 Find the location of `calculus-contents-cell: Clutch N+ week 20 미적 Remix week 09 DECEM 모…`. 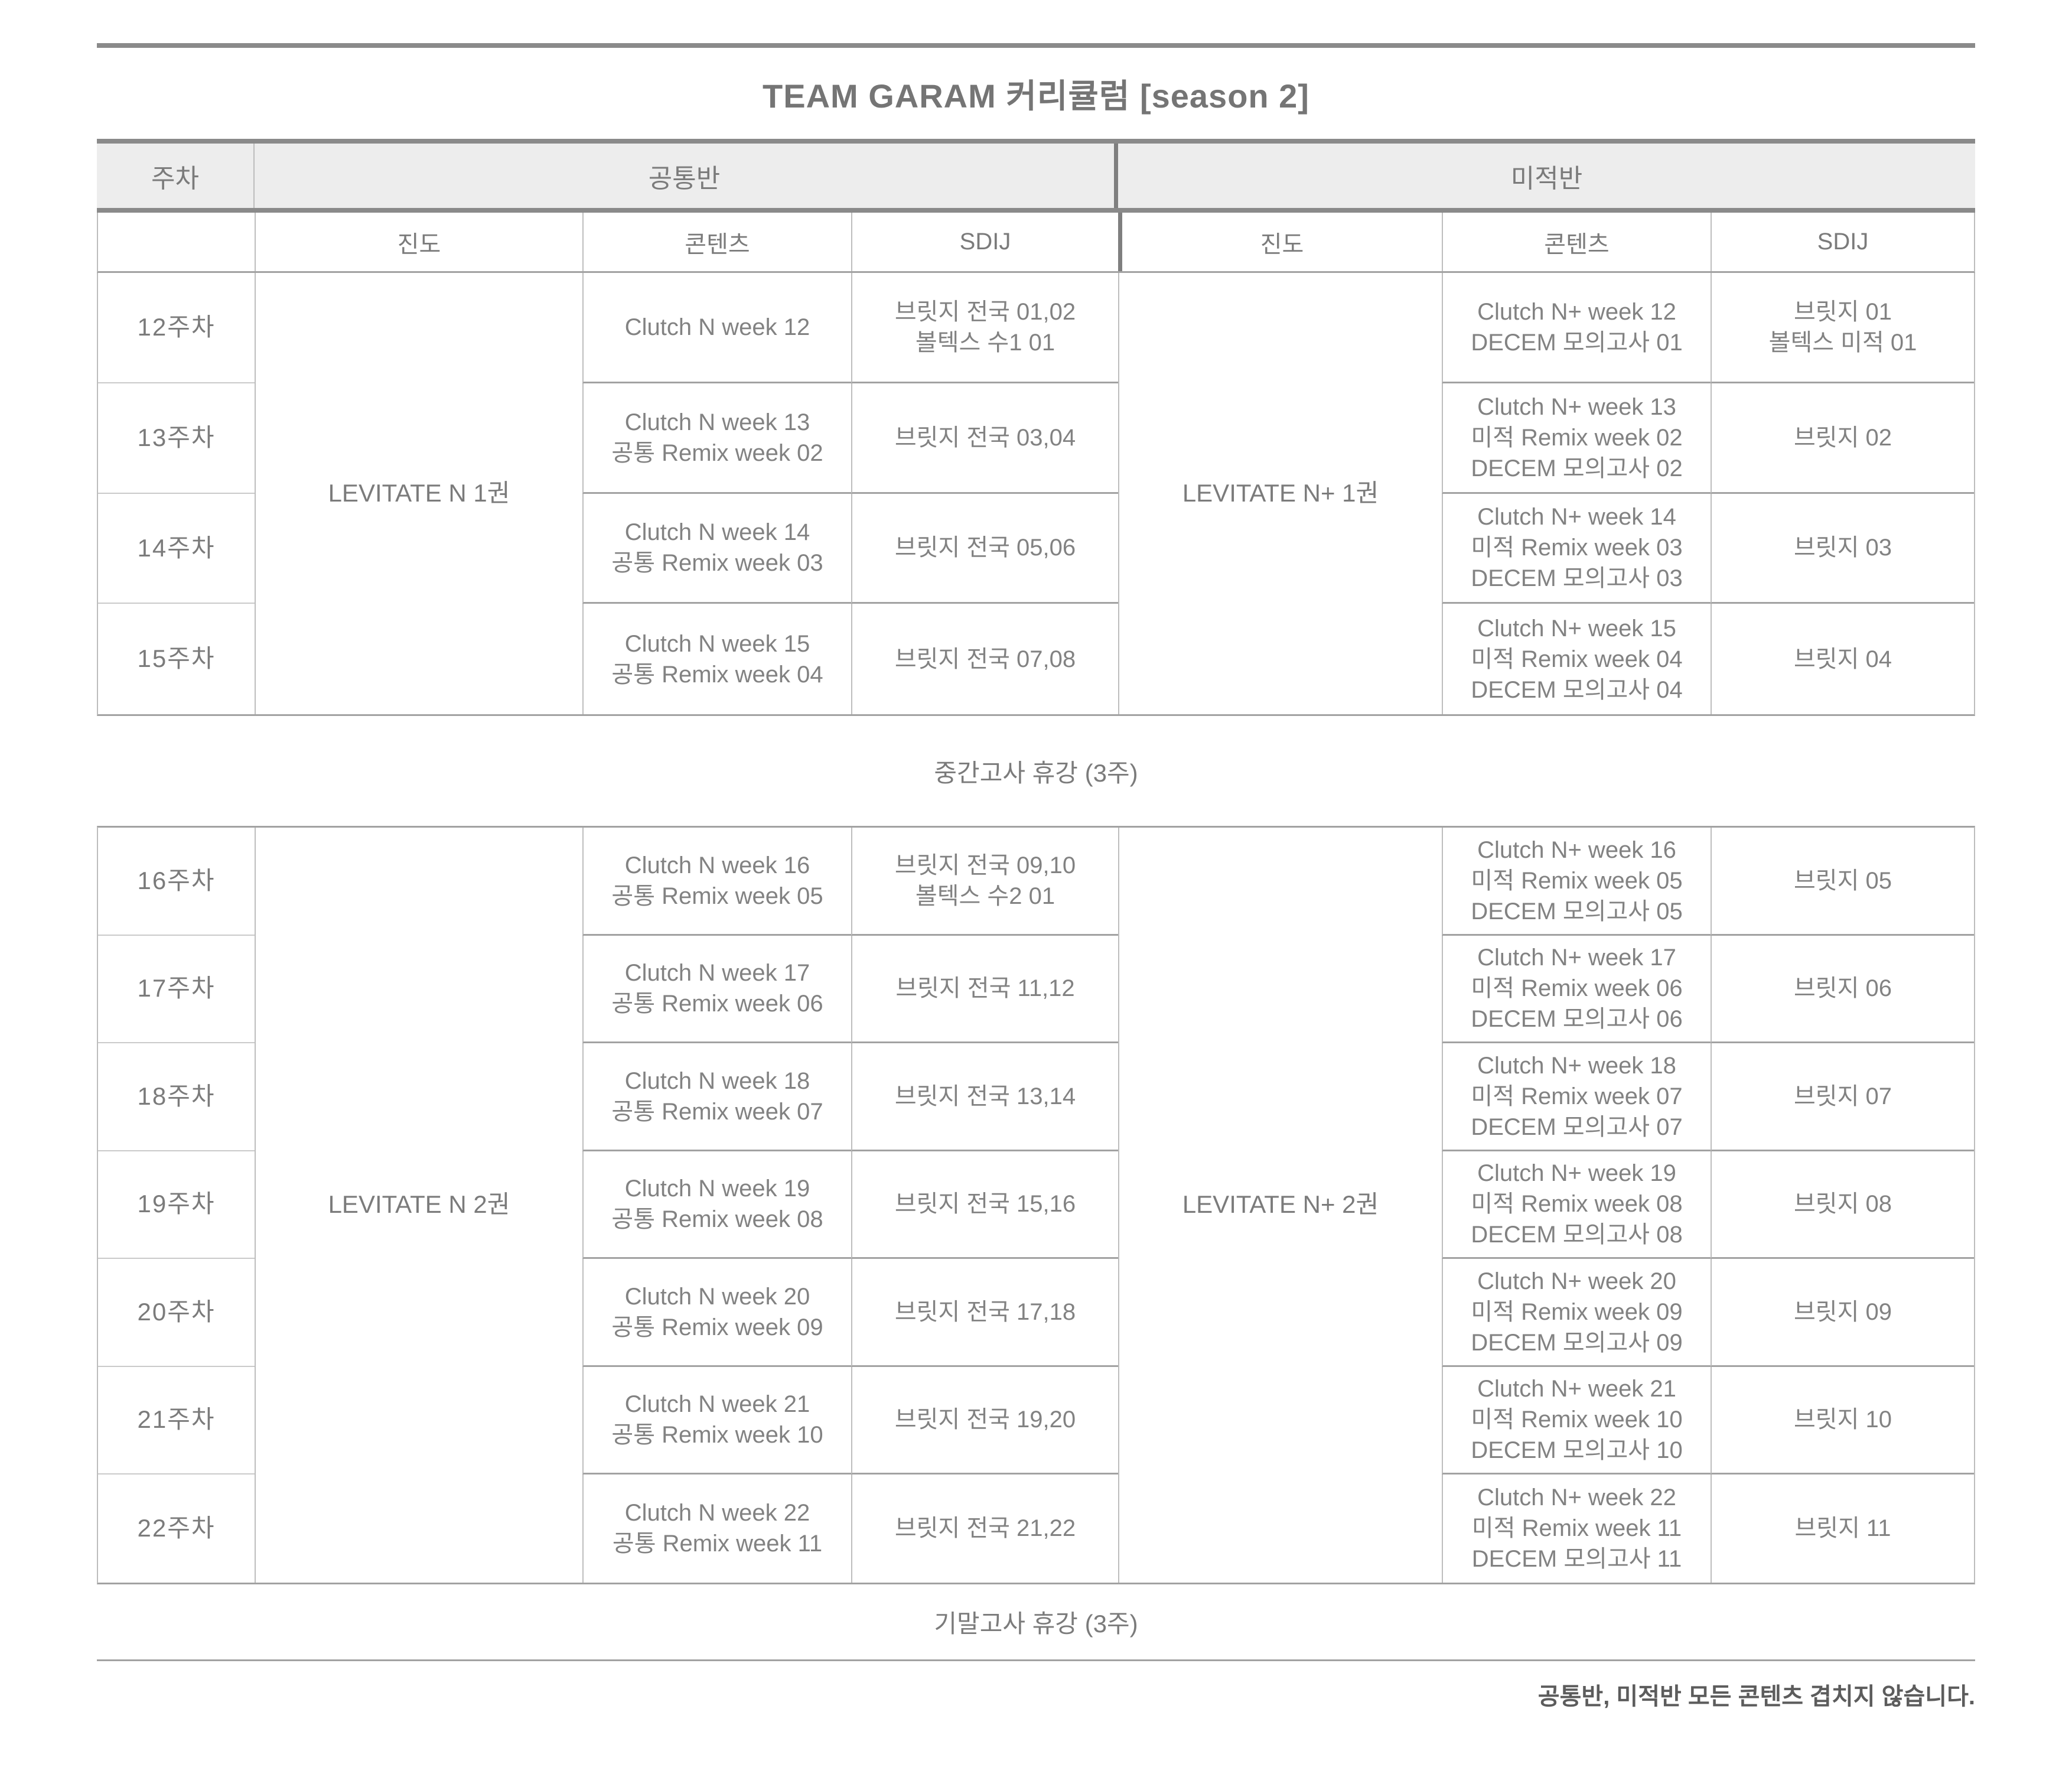

calculus-contents-cell: Clutch N+ week 20 미적 Remix week 09 DECEM 모… is located at coordinates (1576, 1313).